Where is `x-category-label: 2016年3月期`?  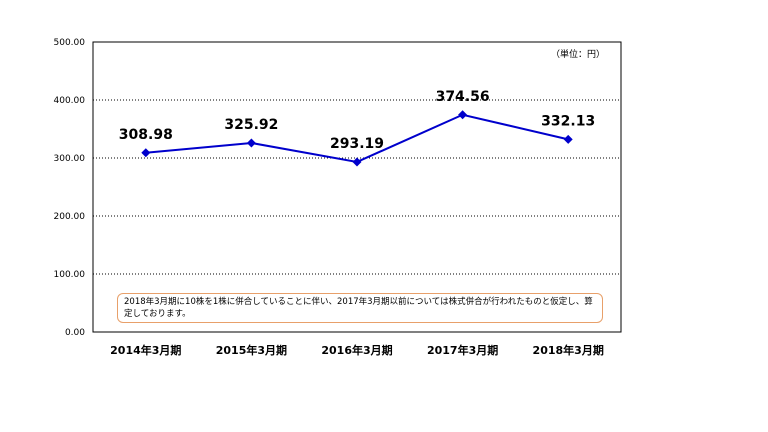 x-category-label: 2016年3月期 is located at coordinates (356, 350).